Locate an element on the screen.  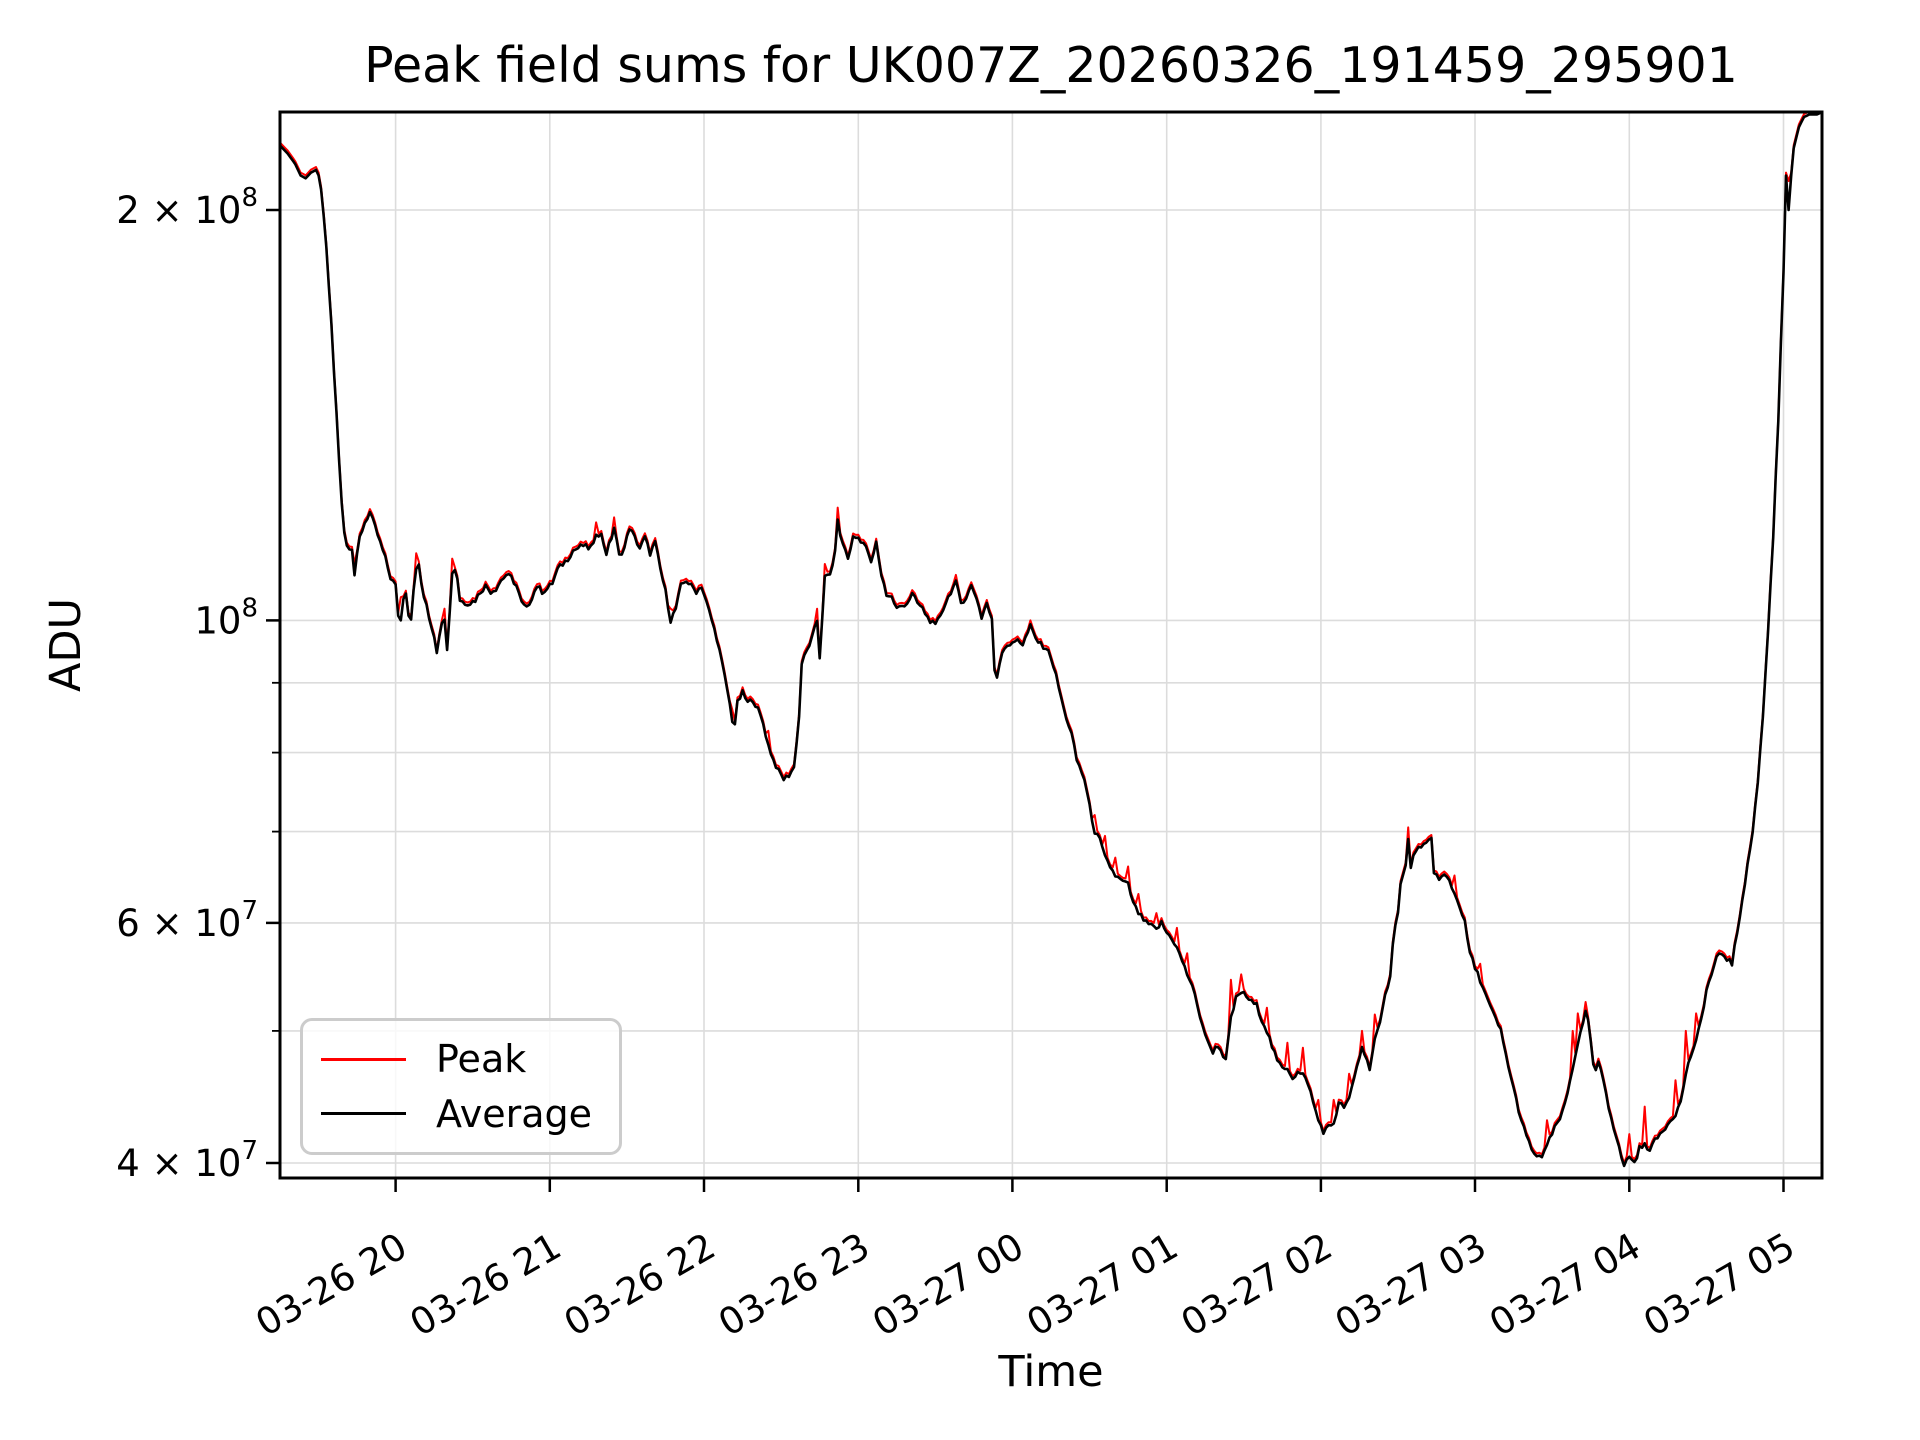
peak-line-sample is located at coordinates (363, 1059).